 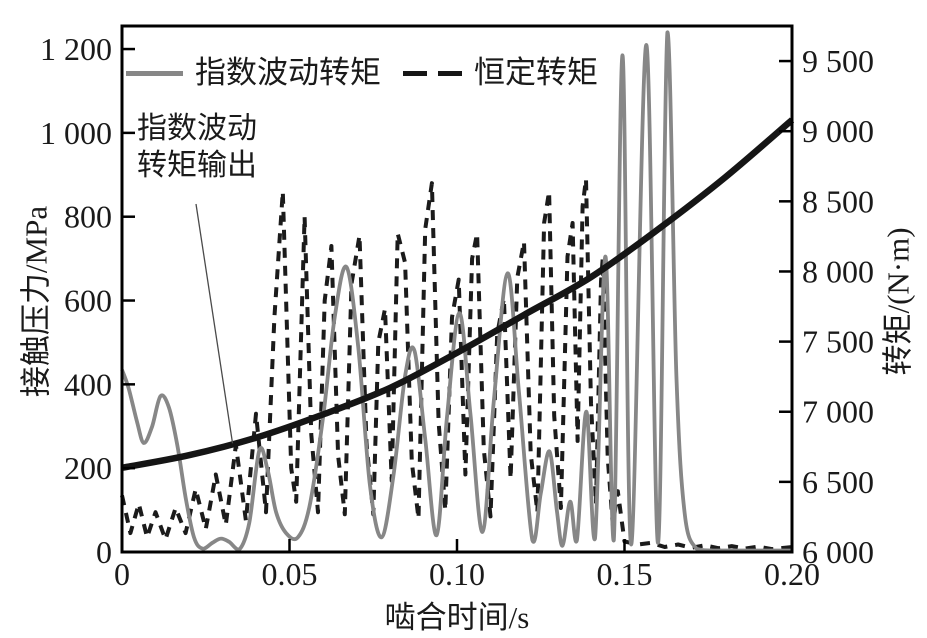 I want to click on annotation-leader-line, so click(x=214, y=323).